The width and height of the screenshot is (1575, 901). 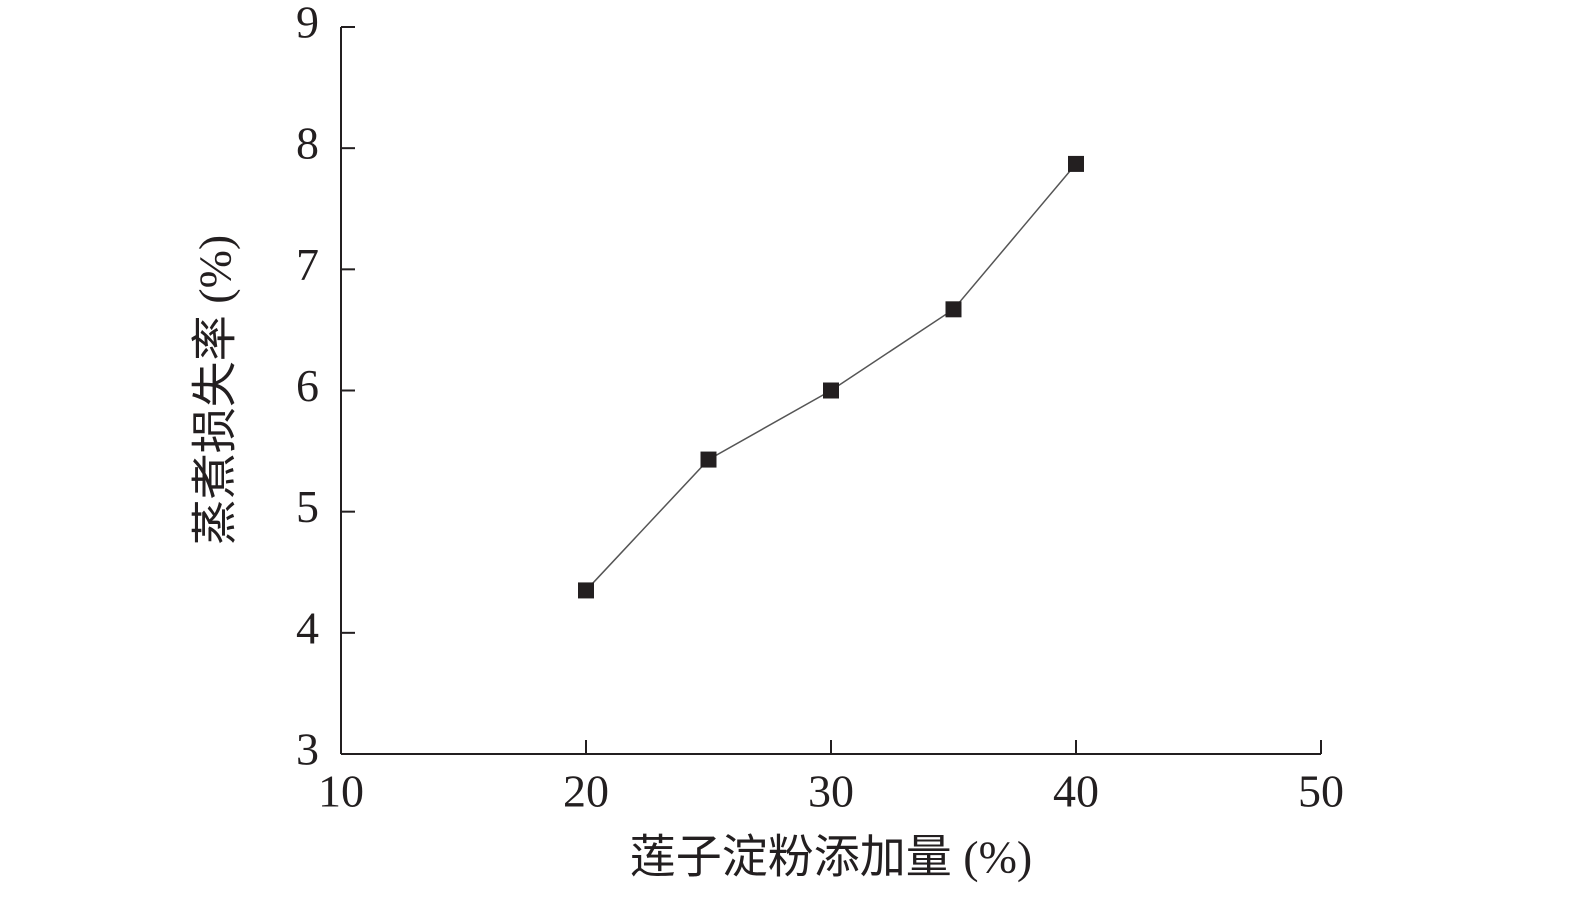 What do you see at coordinates (307, 385) in the screenshot?
I see `y-tick-label: 6` at bounding box center [307, 385].